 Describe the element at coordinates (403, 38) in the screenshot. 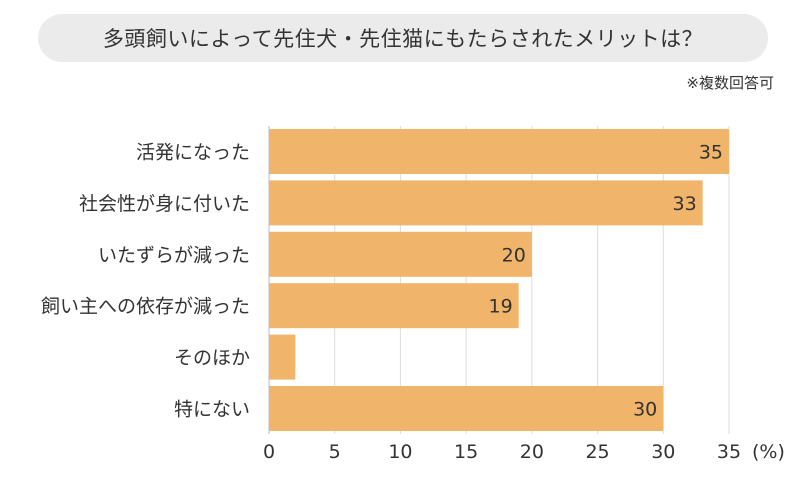

I see `chart-title: 多頭飼いによって先住犬・先住猫にもたらされたメリットは？` at that location.